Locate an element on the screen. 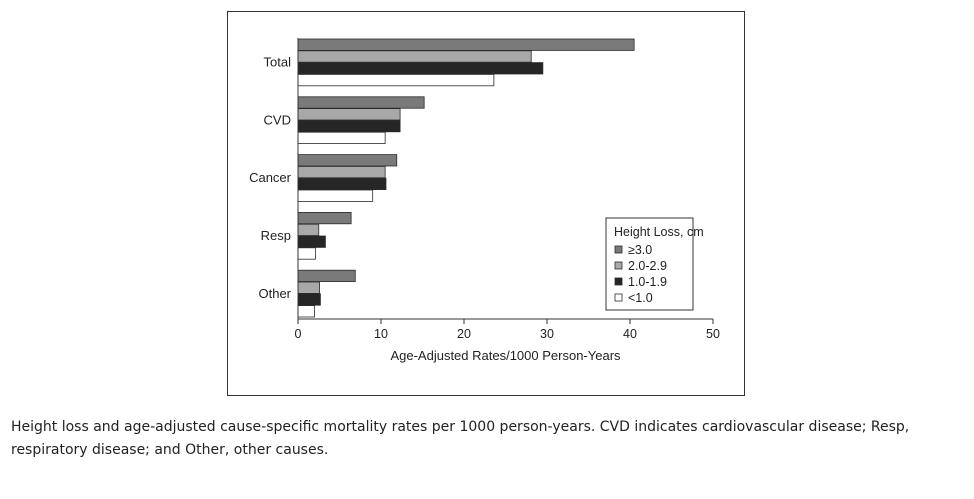 Image resolution: width=974 pixels, height=499 pixels. category-label: CVD is located at coordinates (277, 119).